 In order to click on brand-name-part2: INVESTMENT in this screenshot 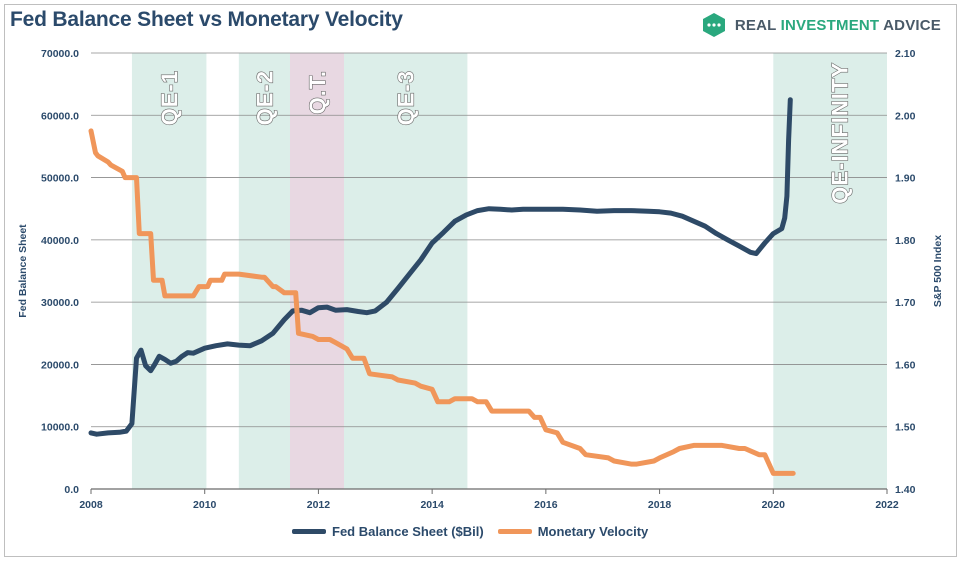, I will do `click(830, 25)`.